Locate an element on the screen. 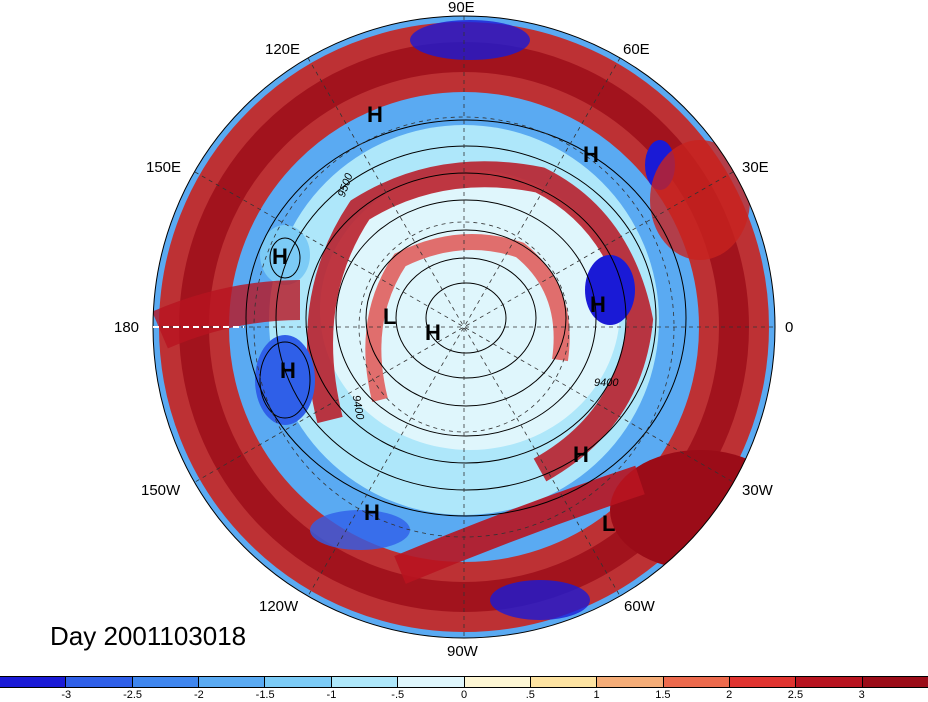 The height and width of the screenshot is (702, 928). lon-label-60w: 60W is located at coordinates (639, 606).